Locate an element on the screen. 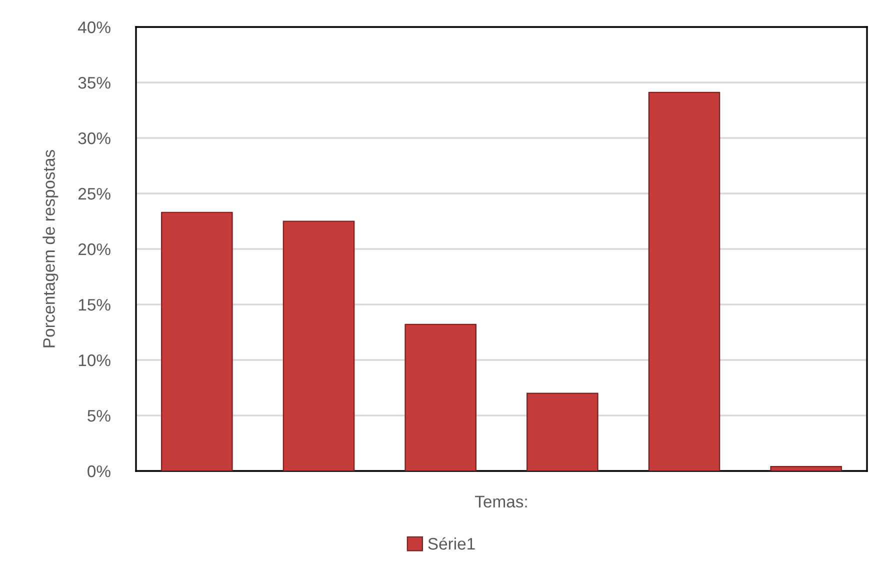  y-tick-label: 20% is located at coordinates (94, 249).